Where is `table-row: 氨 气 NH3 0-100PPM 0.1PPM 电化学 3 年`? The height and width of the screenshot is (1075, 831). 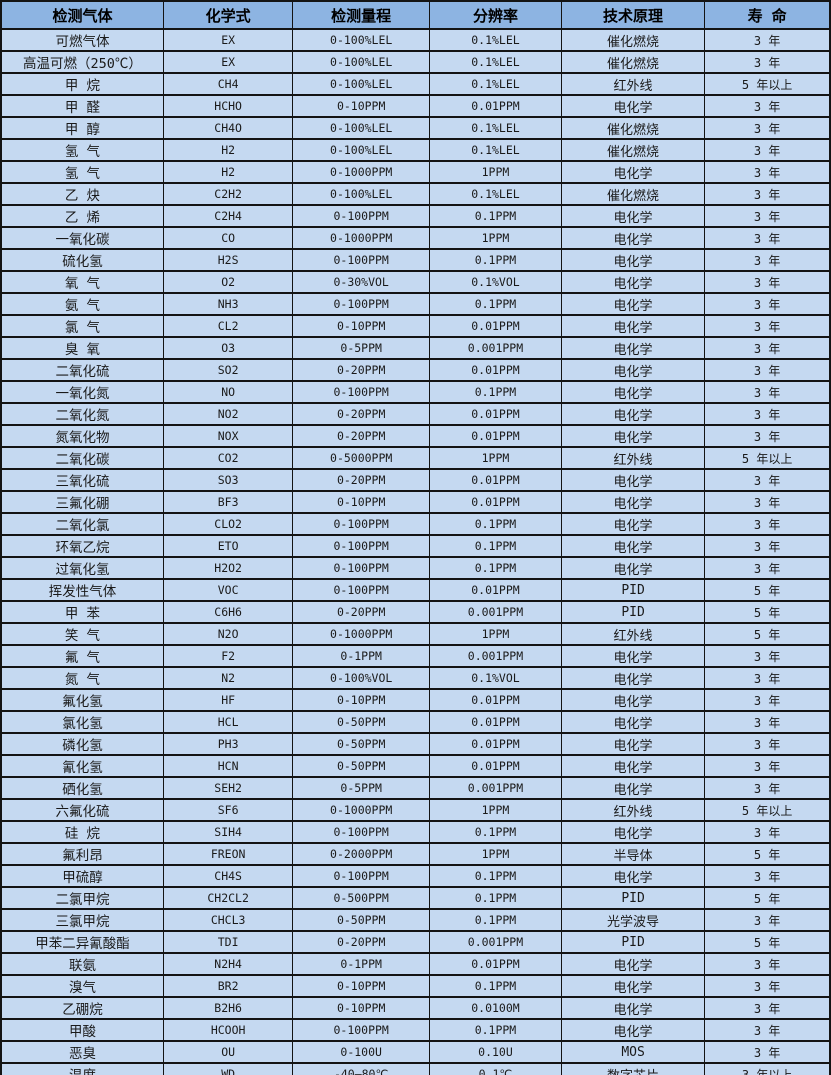
table-row: 氨 气 NH3 0-100PPM 0.1PPM 电化学 3 年 is located at coordinates (415, 304).